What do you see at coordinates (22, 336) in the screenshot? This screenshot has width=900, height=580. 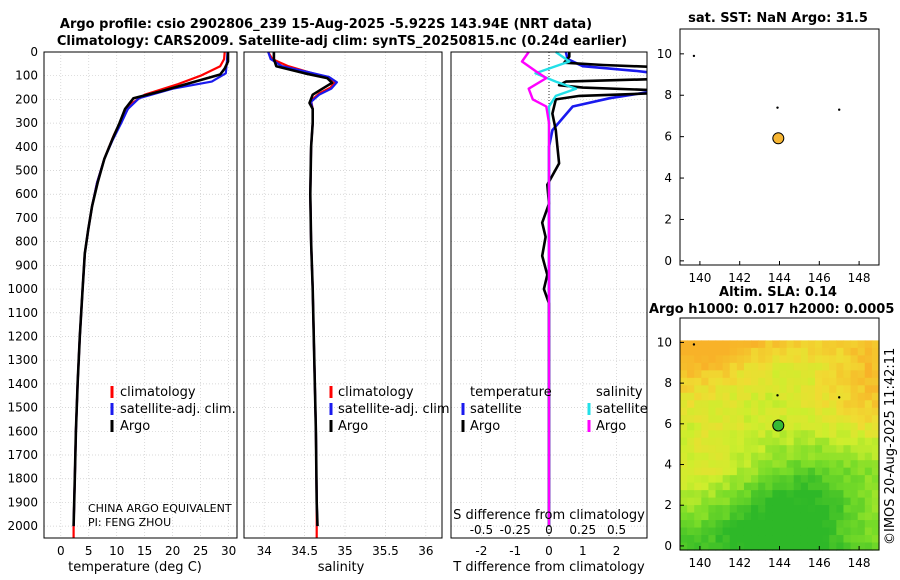 I see `depth-tick-1200: 1200` at bounding box center [22, 336].